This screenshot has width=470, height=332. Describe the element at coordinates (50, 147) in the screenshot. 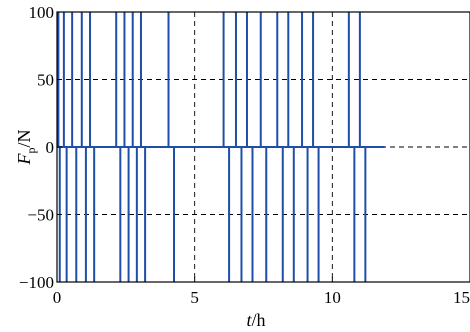

I see `y-tick-label: 0` at that location.